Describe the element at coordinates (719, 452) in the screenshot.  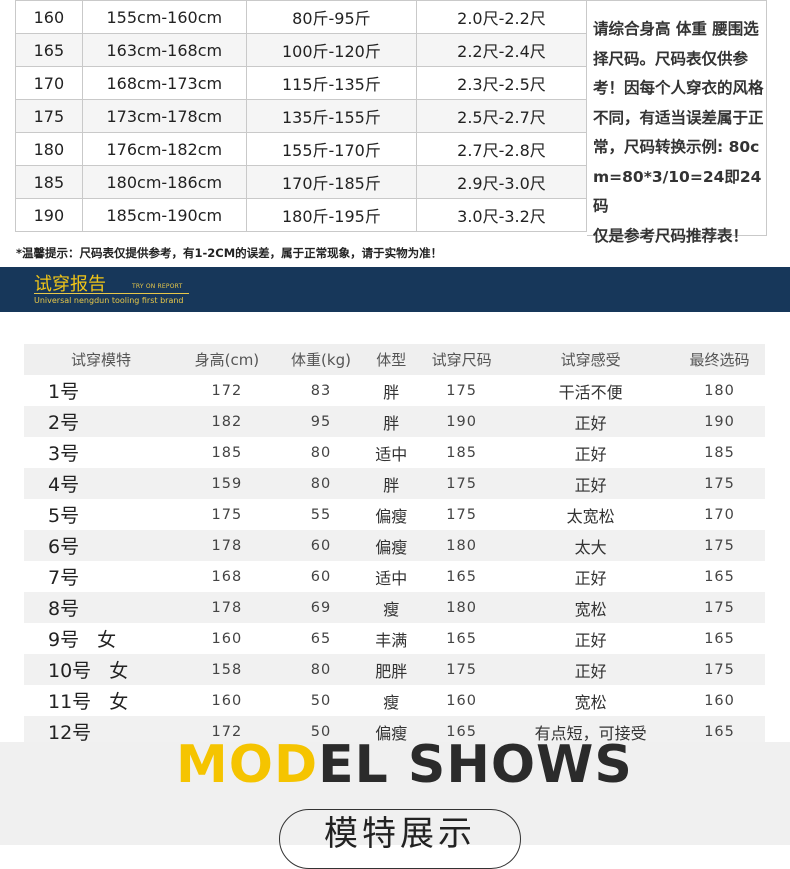
I see `report-final-cell: 185` at that location.